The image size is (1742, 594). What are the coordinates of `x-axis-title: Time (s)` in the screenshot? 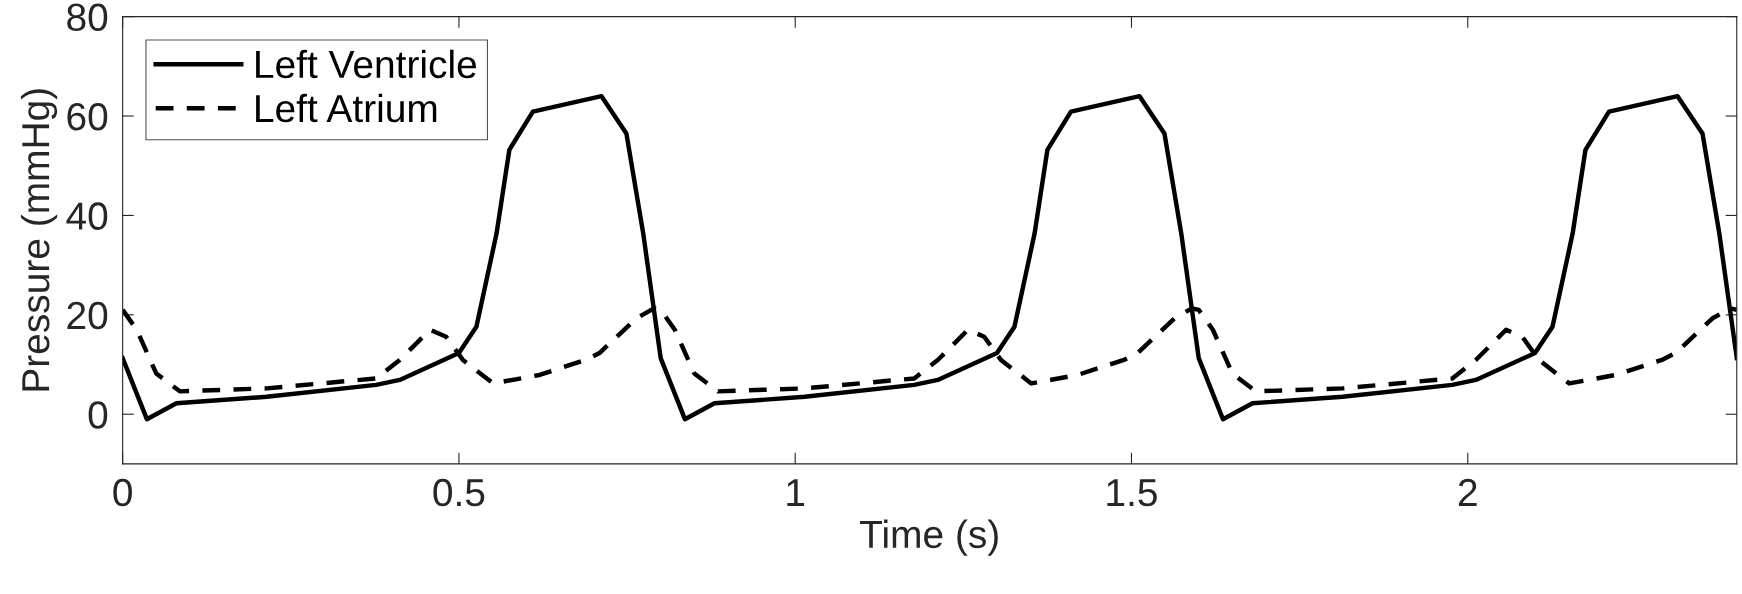 It's located at (929, 537).